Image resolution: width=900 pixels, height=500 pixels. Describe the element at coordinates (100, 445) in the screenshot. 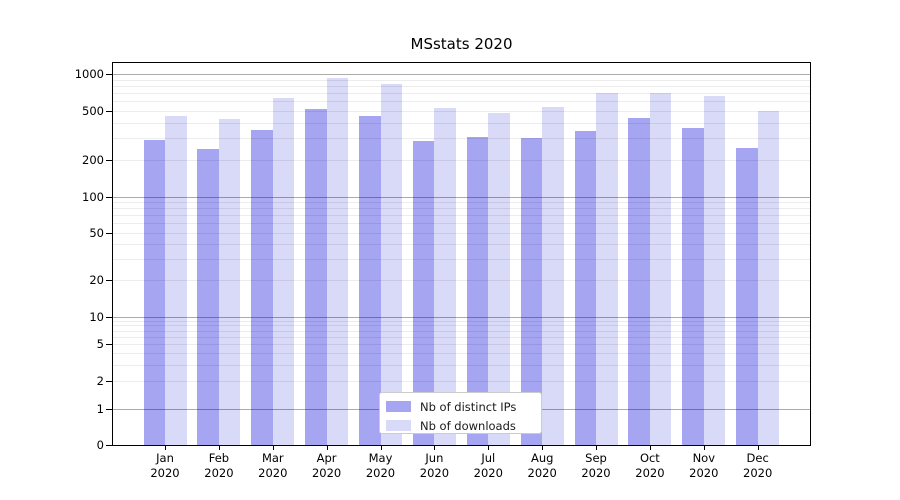

I see `y-tick-label: 0` at that location.